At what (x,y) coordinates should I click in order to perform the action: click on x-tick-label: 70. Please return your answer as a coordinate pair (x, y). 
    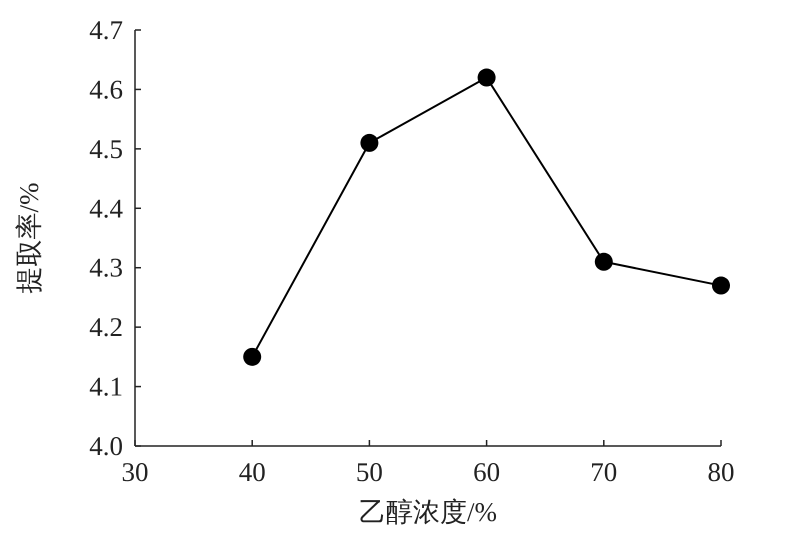
    Looking at the image, I should click on (604, 472).